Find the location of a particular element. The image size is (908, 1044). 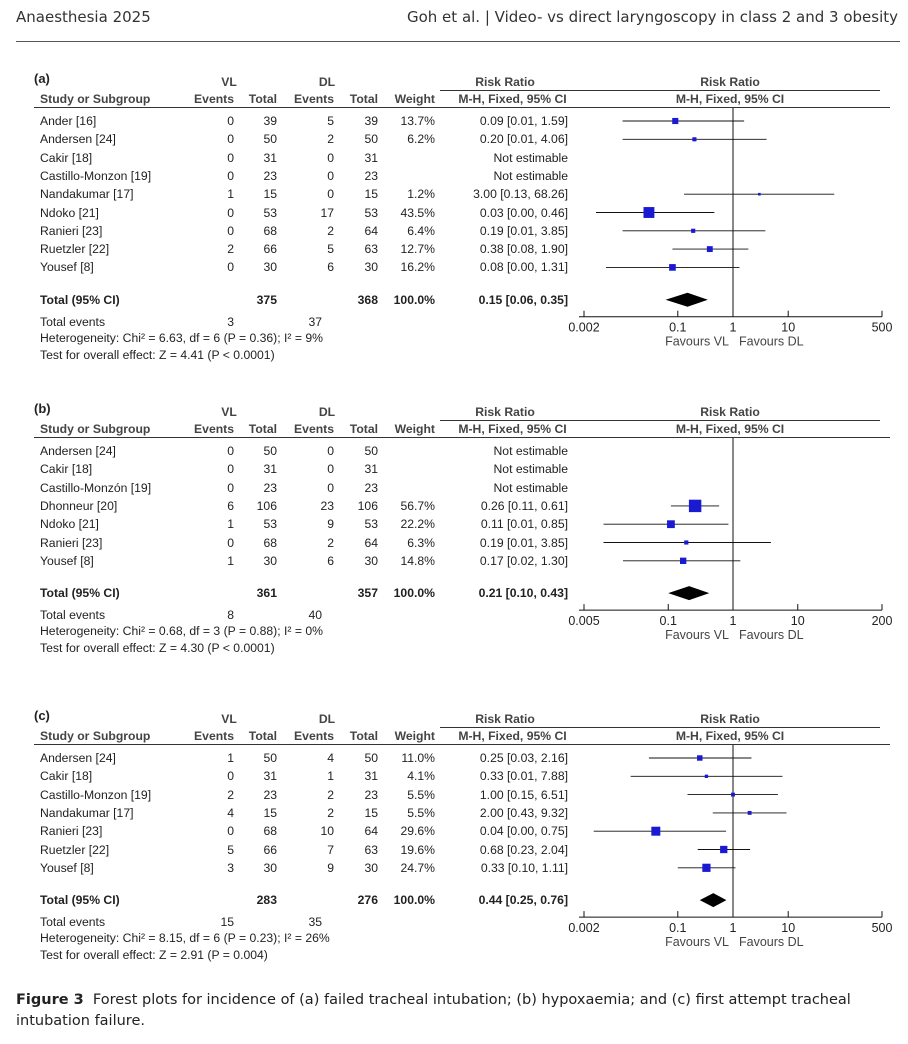

total-events-dl: 35 is located at coordinates (315, 922).